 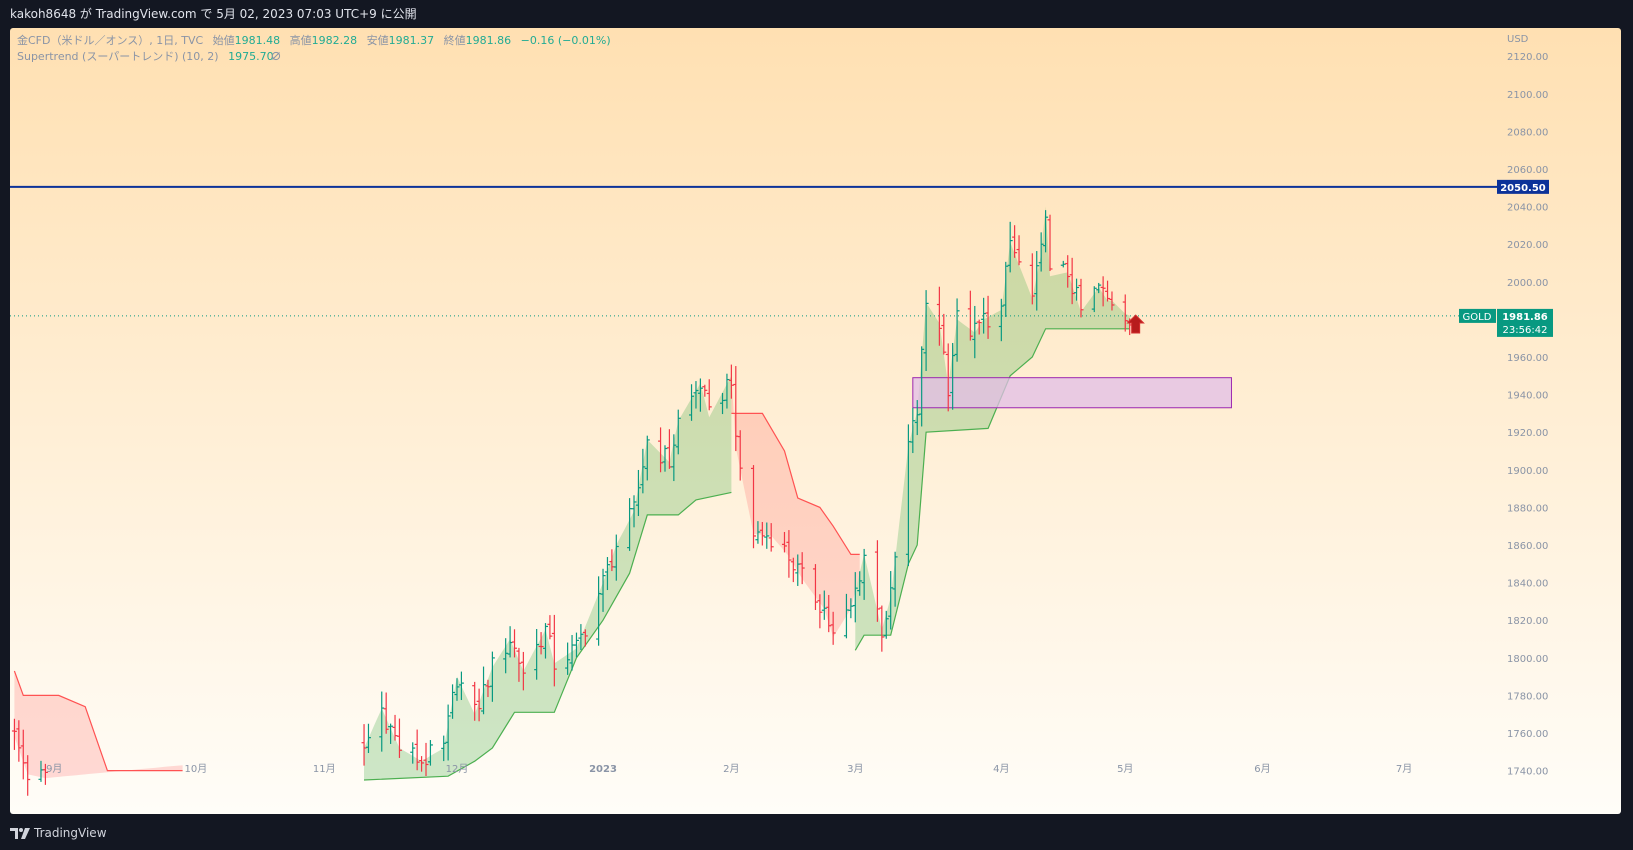 What do you see at coordinates (1518, 39) in the screenshot?
I see `currency-label: USD` at bounding box center [1518, 39].